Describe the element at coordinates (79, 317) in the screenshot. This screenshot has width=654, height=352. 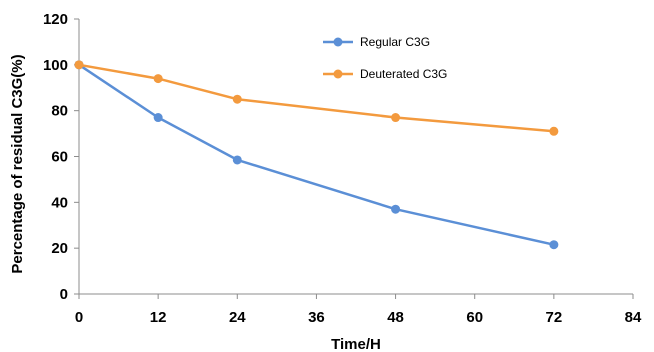
I see `x-tick-label: 0` at that location.